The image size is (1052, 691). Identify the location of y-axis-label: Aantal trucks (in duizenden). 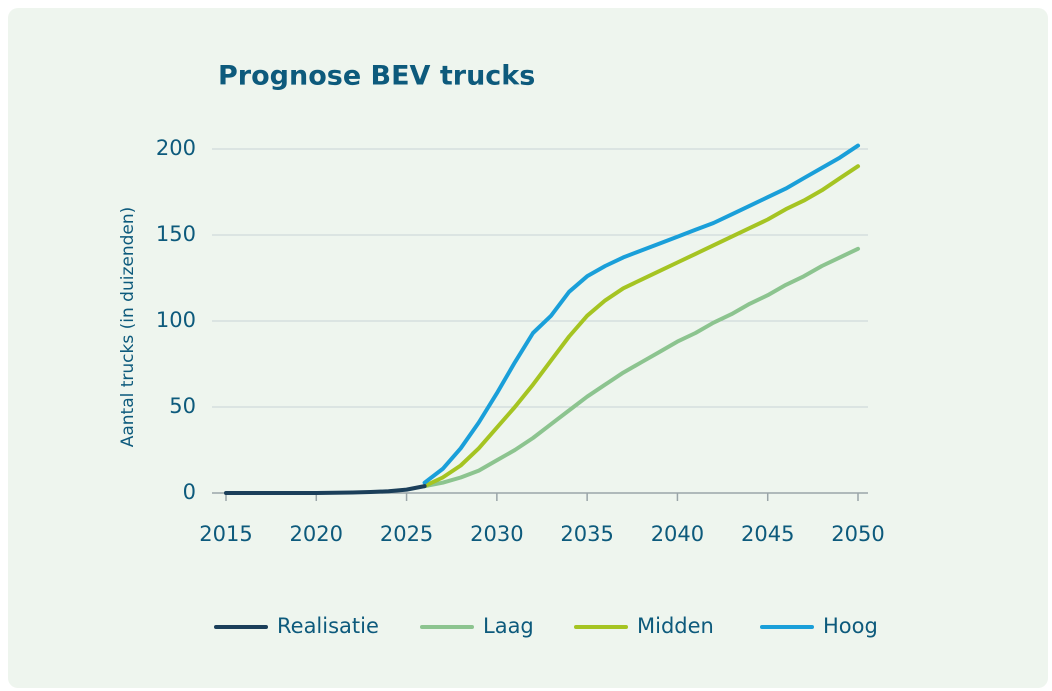
(128, 327).